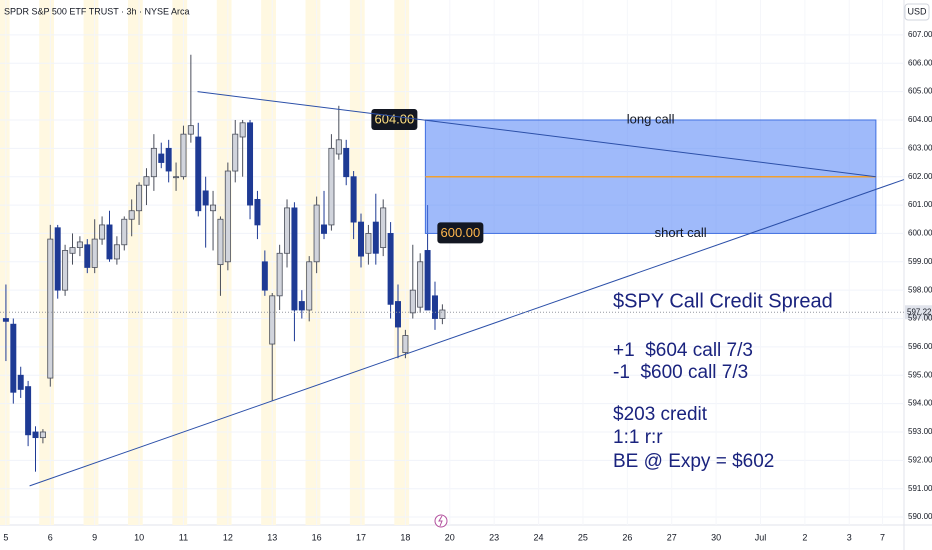  Describe the element at coordinates (920, 119) in the screenshot. I see `y-tick-label: 604.00` at that location.